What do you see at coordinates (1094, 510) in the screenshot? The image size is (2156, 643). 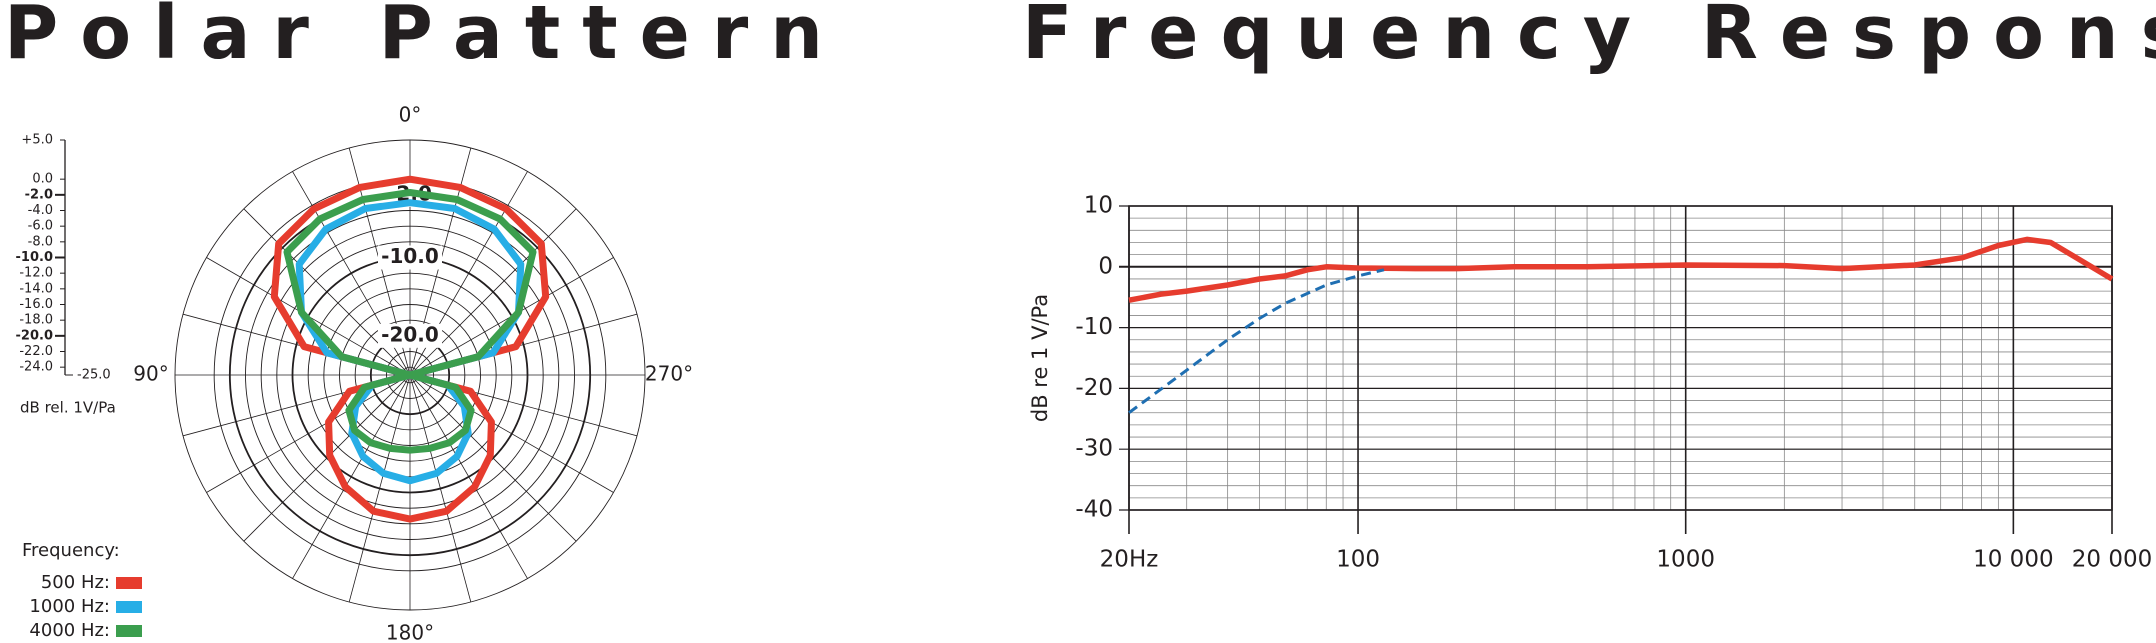 I see `y-tick-label: -40` at bounding box center [1094, 510].